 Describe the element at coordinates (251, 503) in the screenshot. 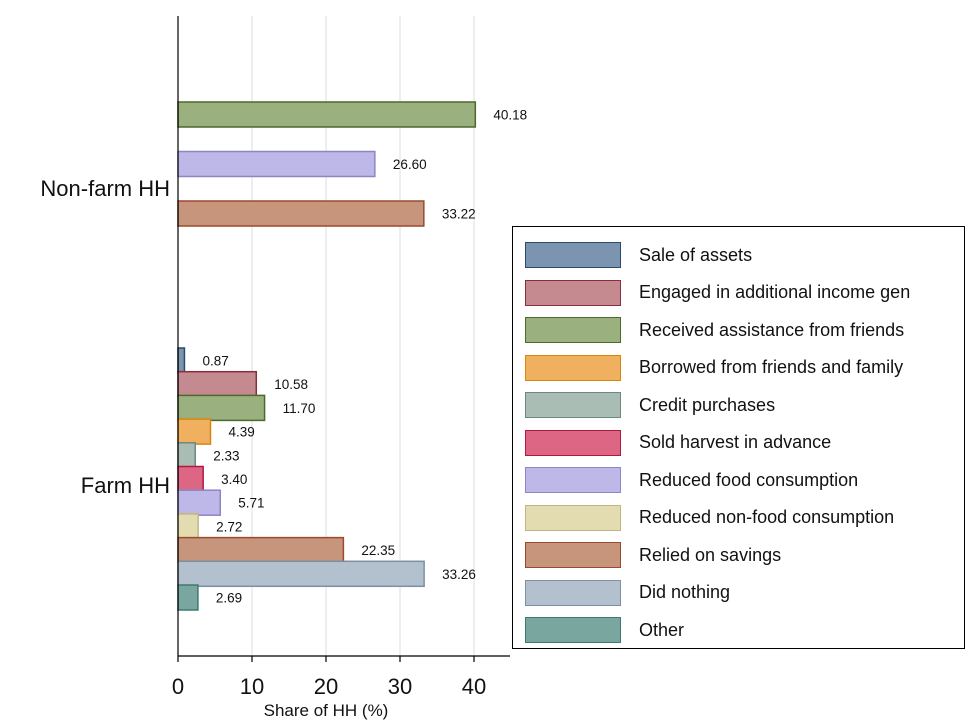

I see `bar-value-label: 5.71` at that location.